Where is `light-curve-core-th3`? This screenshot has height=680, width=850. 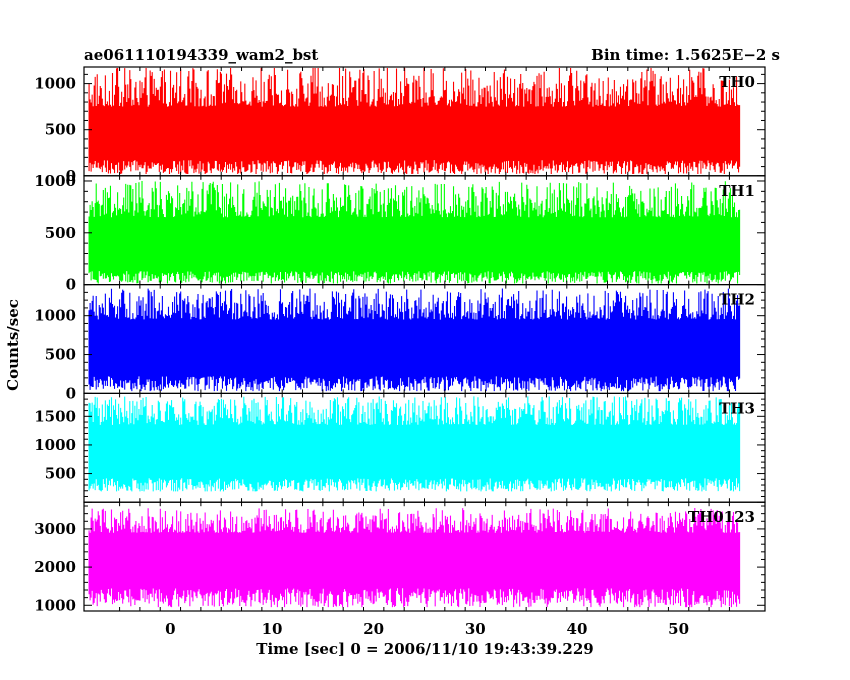 light-curve-core-th3 is located at coordinates (414, 449).